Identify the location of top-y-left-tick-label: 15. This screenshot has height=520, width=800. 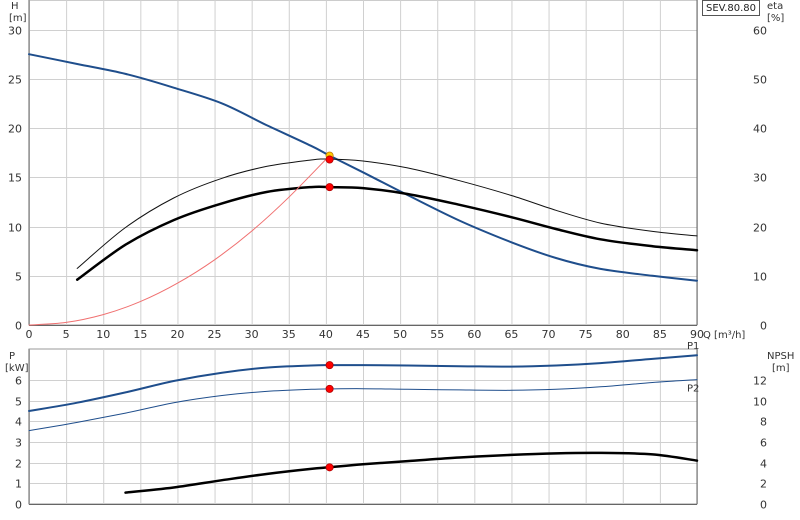
(15, 178).